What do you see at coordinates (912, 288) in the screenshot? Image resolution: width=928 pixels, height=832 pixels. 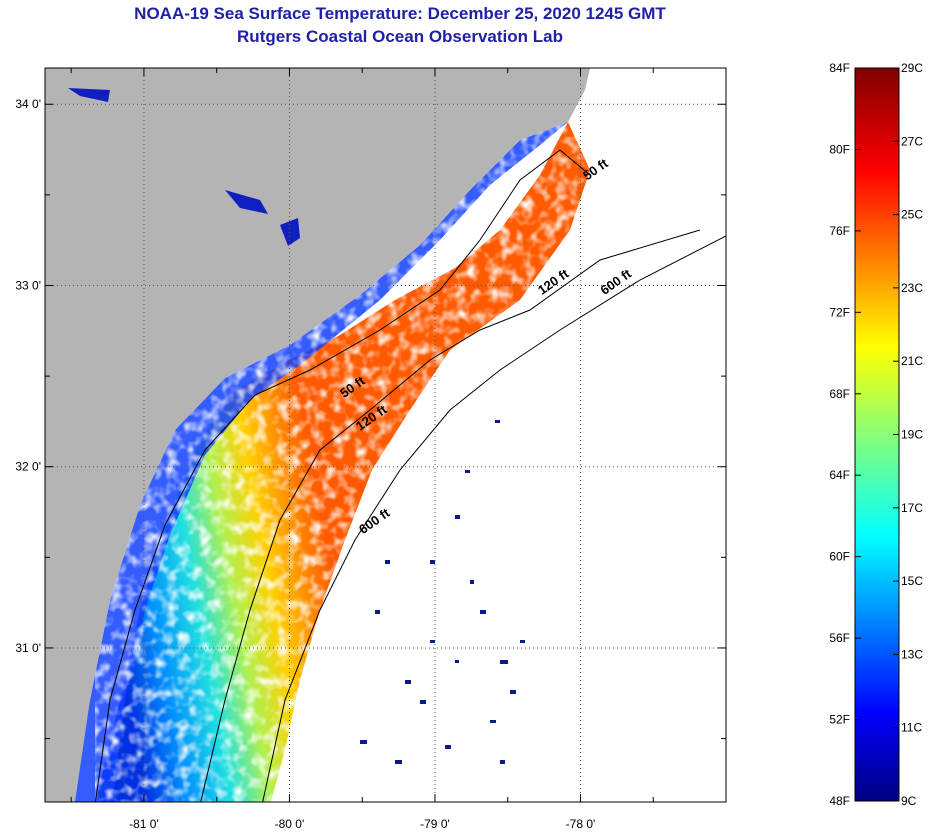 I see `colorbar-c-label: 23C` at bounding box center [912, 288].